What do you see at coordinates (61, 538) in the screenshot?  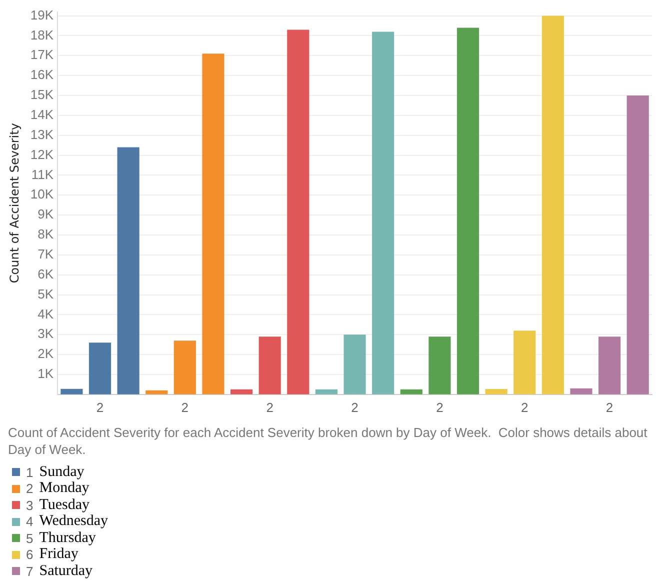 I see `legend-label: 5 Thursday` at bounding box center [61, 538].